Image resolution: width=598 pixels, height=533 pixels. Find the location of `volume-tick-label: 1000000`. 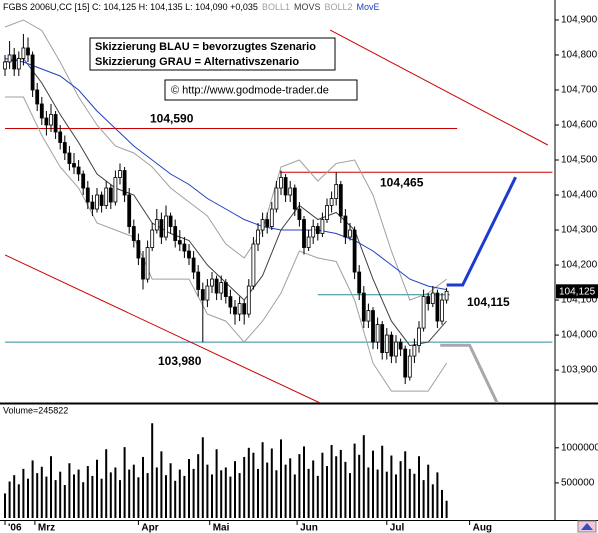

volume-tick-label: 1000000 is located at coordinates (579, 447).